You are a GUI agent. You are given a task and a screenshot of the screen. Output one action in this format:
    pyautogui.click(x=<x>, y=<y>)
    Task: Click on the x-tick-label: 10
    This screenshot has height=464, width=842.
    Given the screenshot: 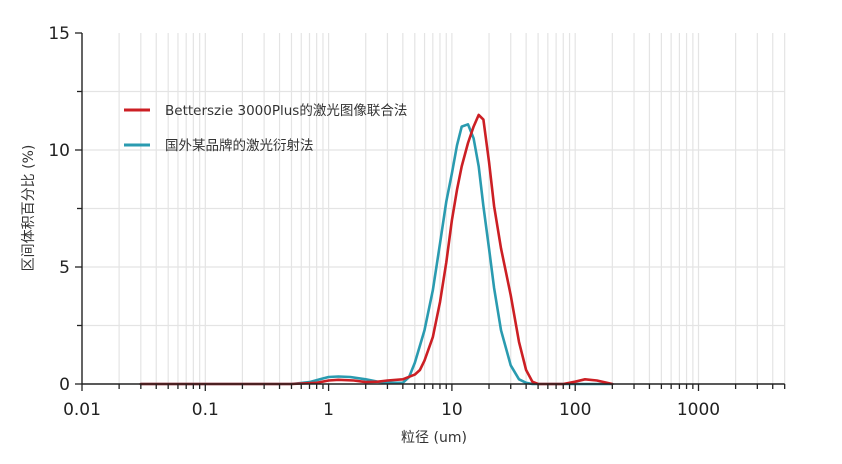 What is the action you would take?
    pyautogui.click(x=452, y=410)
    